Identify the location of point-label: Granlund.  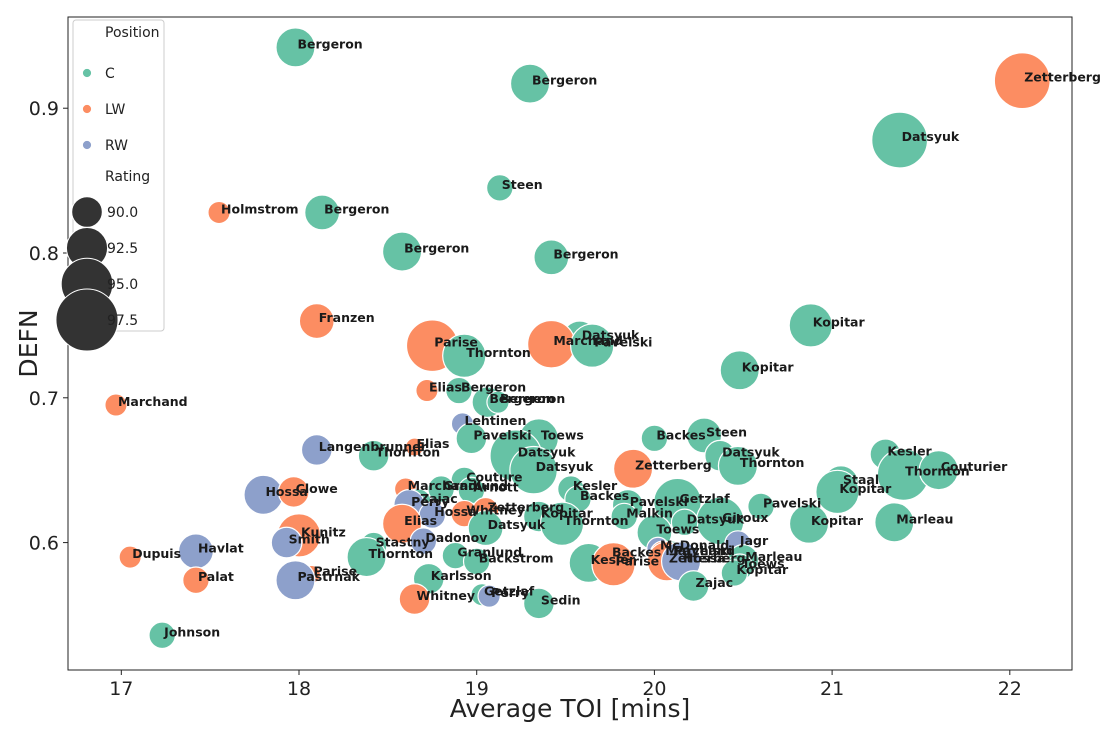
(475, 485).